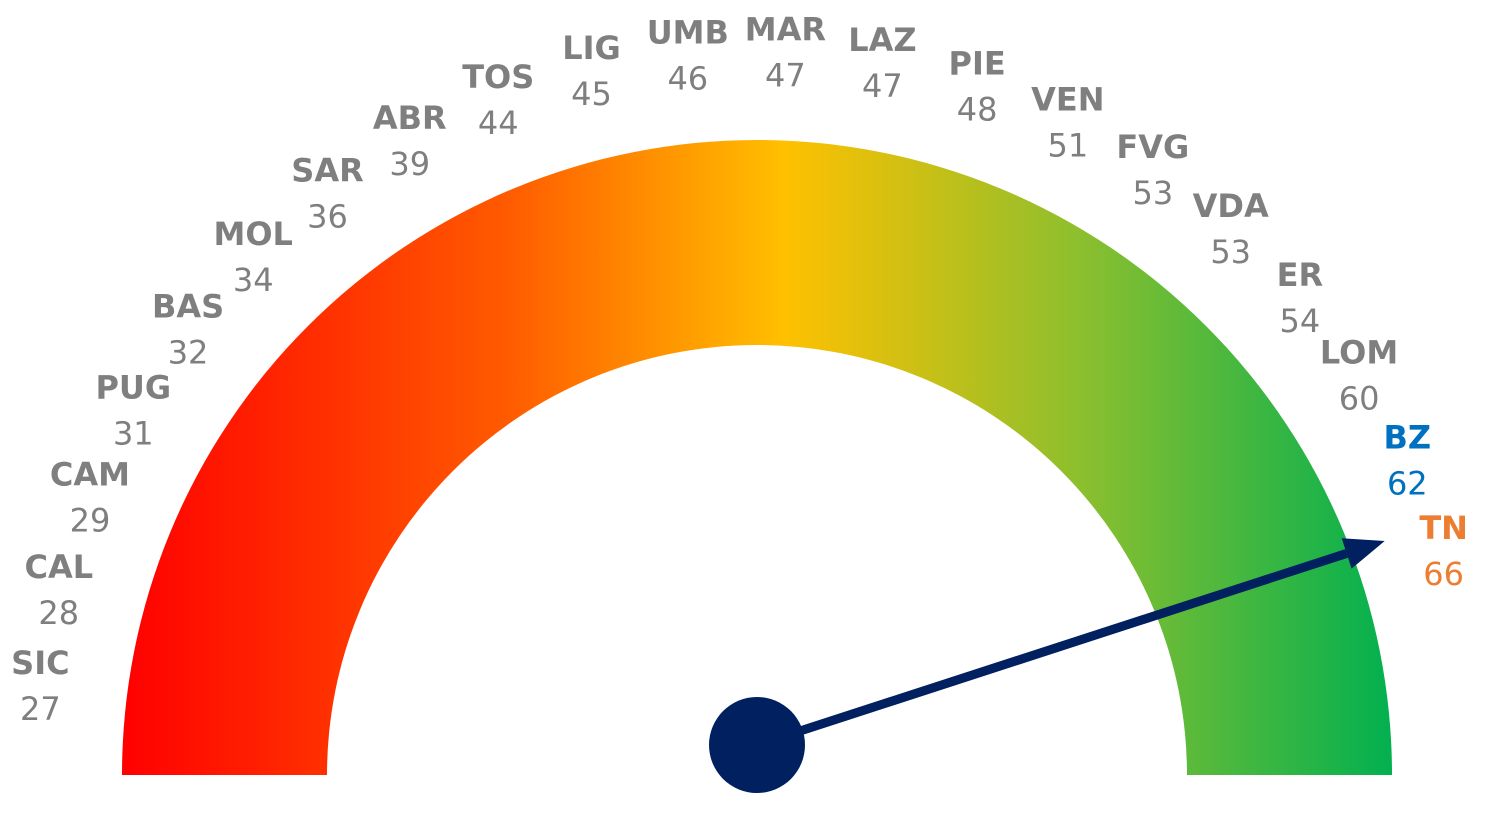  Describe the element at coordinates (133, 387) in the screenshot. I see `region-name: PUG` at that location.